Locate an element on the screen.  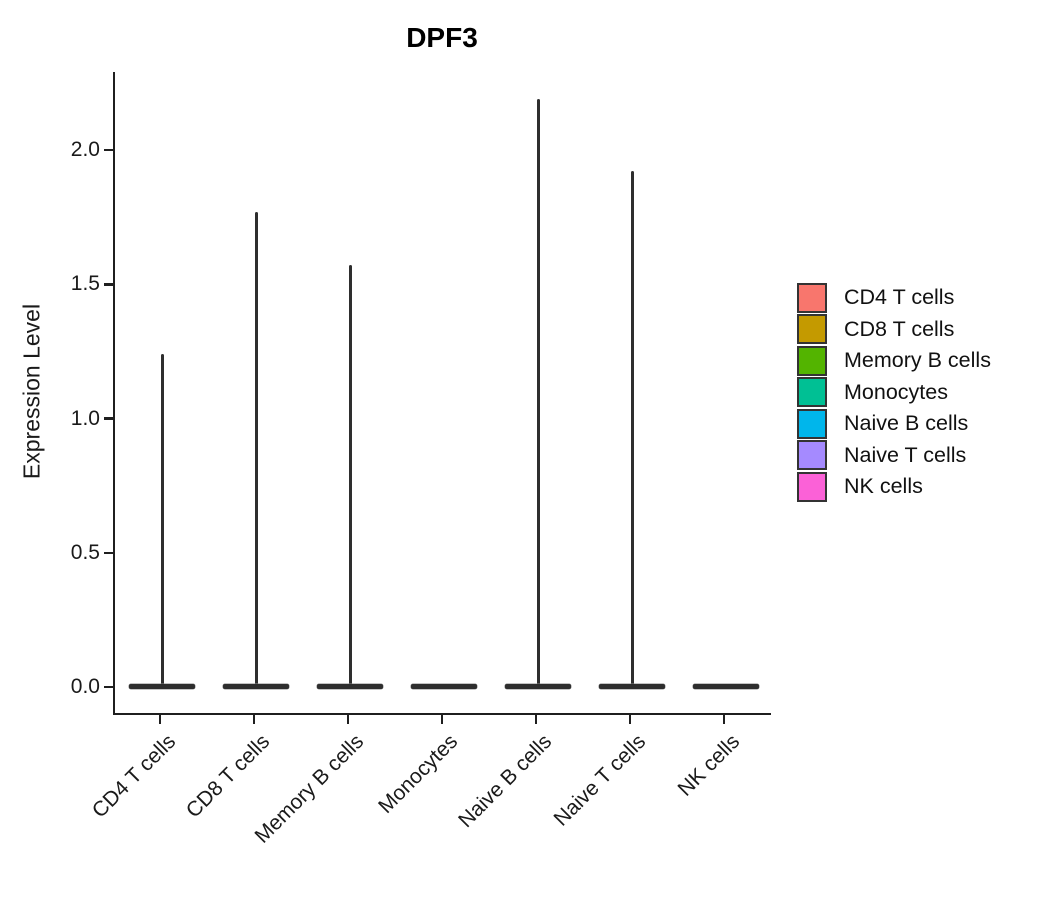
violin-base-monocytes is located at coordinates (444, 686).